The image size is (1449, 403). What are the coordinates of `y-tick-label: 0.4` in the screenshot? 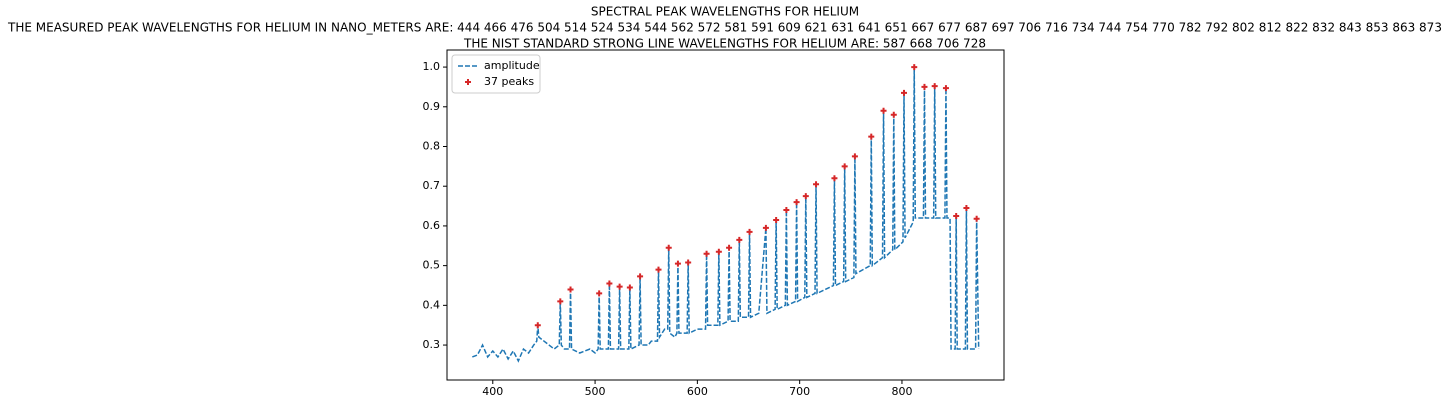 It's located at (432, 304).